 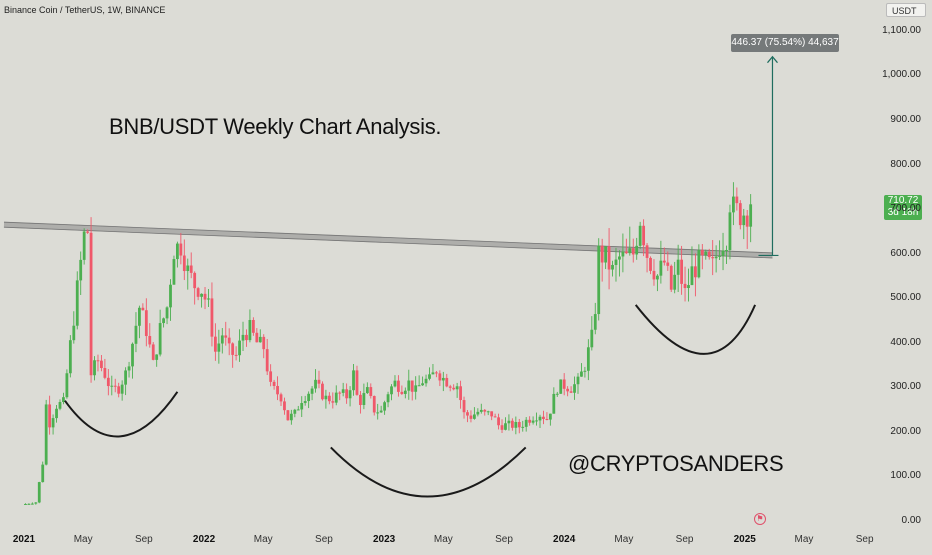 I want to click on trendline-edge-bottom, so click(x=388, y=242).